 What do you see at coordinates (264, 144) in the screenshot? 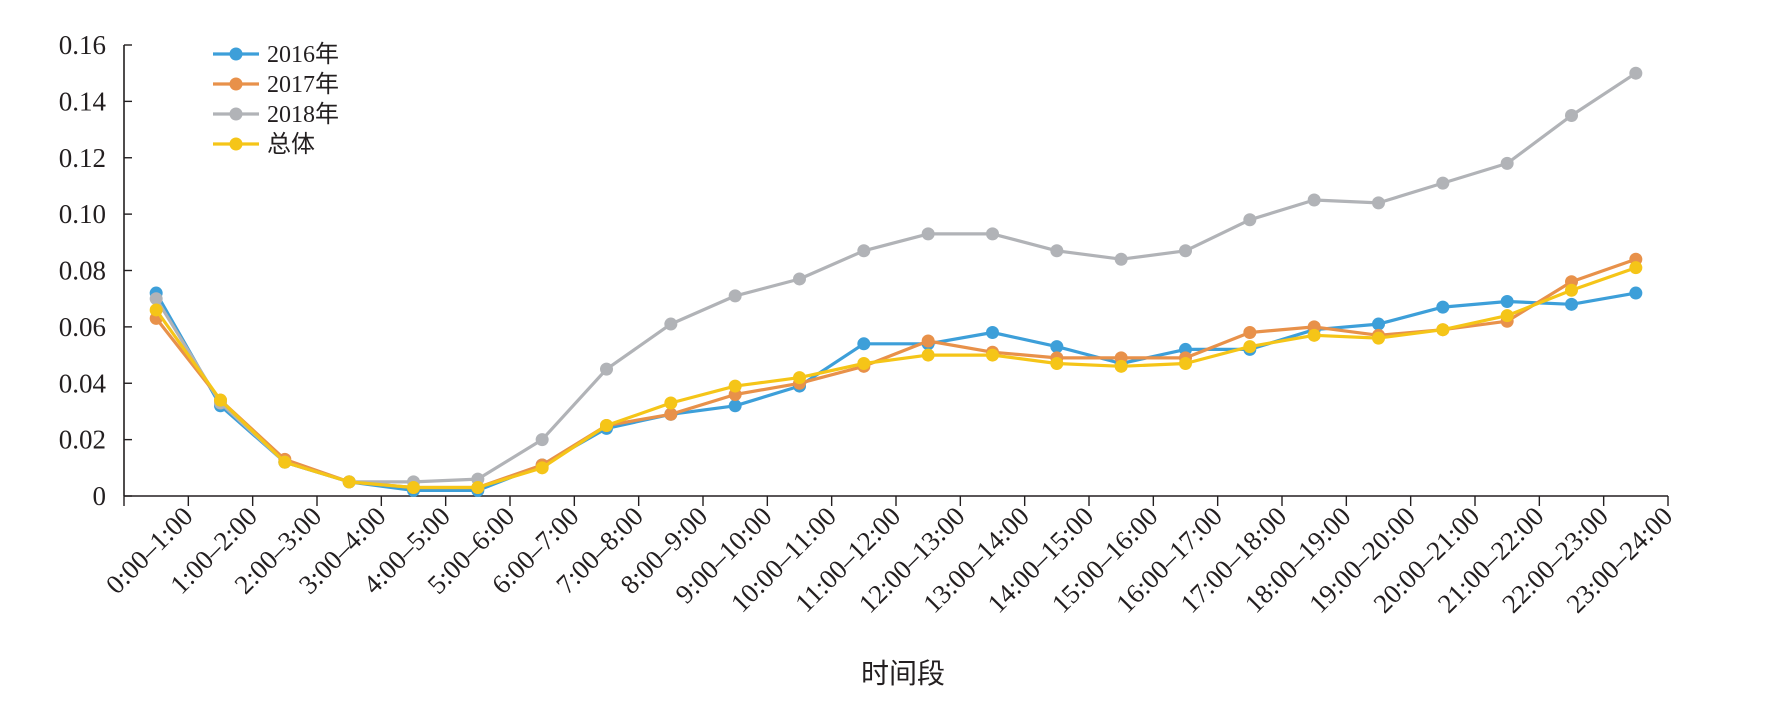
I see `legend-item: 总体` at bounding box center [264, 144].